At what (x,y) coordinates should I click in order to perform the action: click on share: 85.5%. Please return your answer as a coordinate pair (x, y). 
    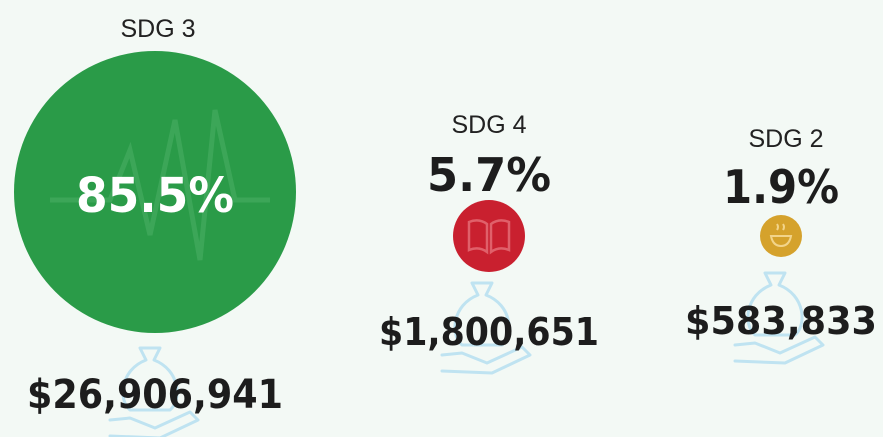
    Looking at the image, I should click on (155, 196).